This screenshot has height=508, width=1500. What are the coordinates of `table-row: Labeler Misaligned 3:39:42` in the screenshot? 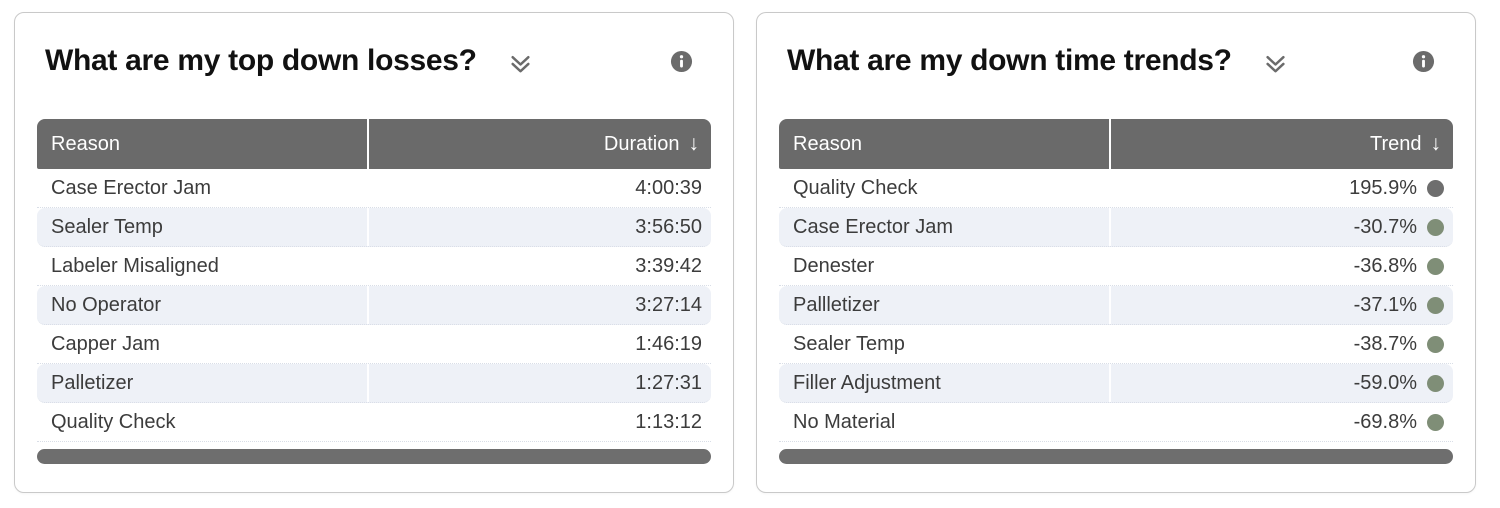 It's located at (374, 266).